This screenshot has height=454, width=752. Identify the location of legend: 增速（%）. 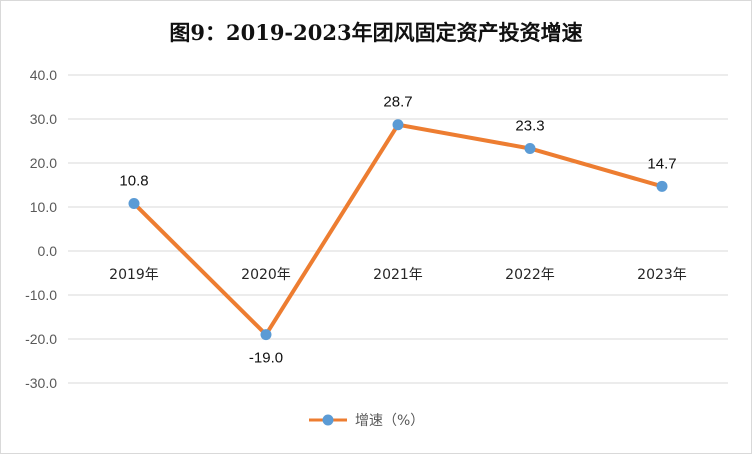
(366, 421).